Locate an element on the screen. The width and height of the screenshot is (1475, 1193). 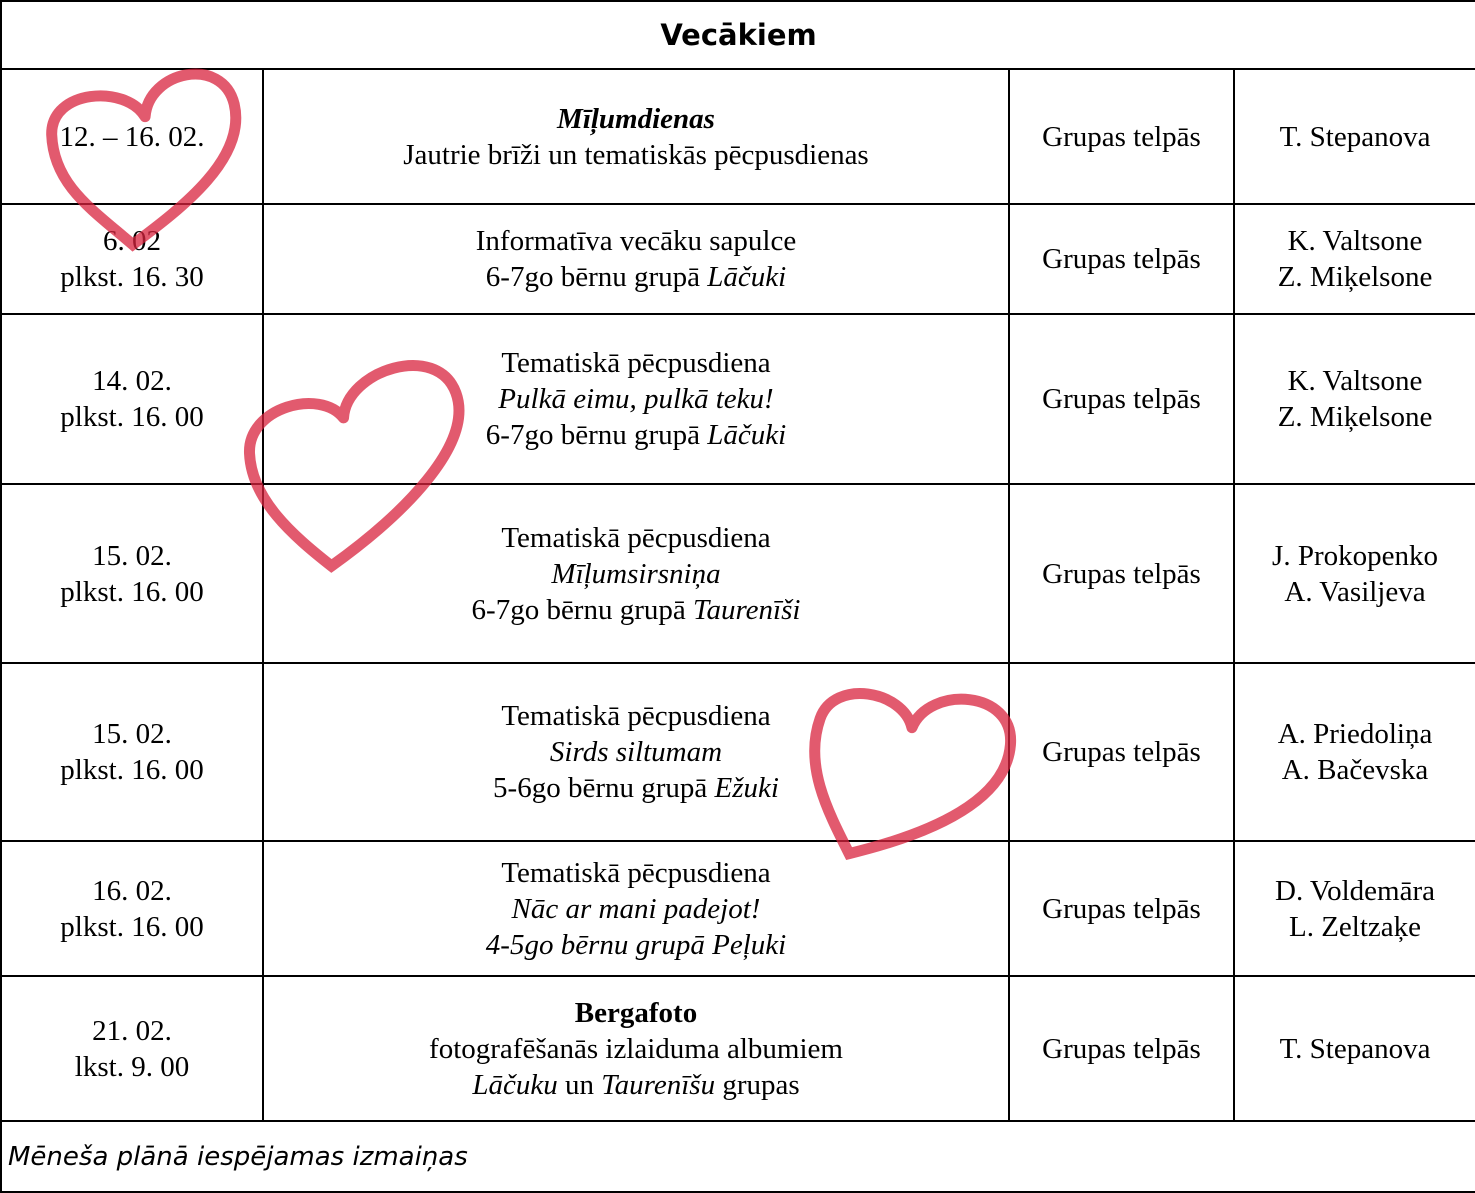
date: 12. – 16. 02. is located at coordinates (132, 136).